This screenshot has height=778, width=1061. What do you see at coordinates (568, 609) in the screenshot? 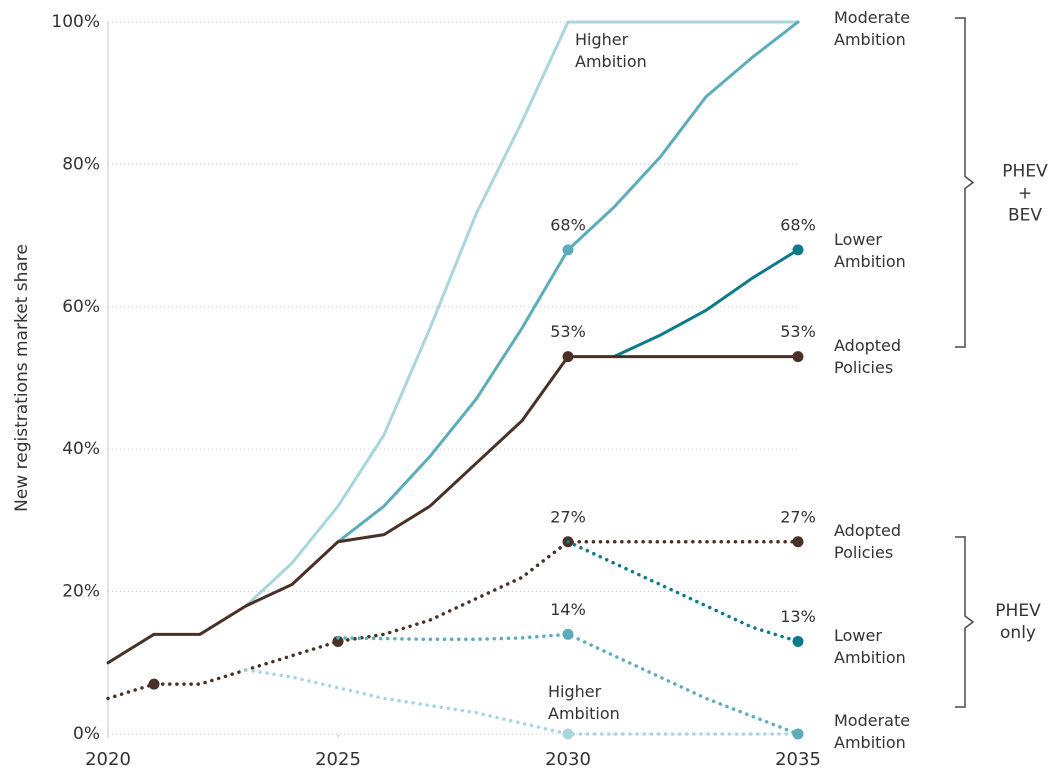
I see `value-label: 14%` at bounding box center [568, 609].